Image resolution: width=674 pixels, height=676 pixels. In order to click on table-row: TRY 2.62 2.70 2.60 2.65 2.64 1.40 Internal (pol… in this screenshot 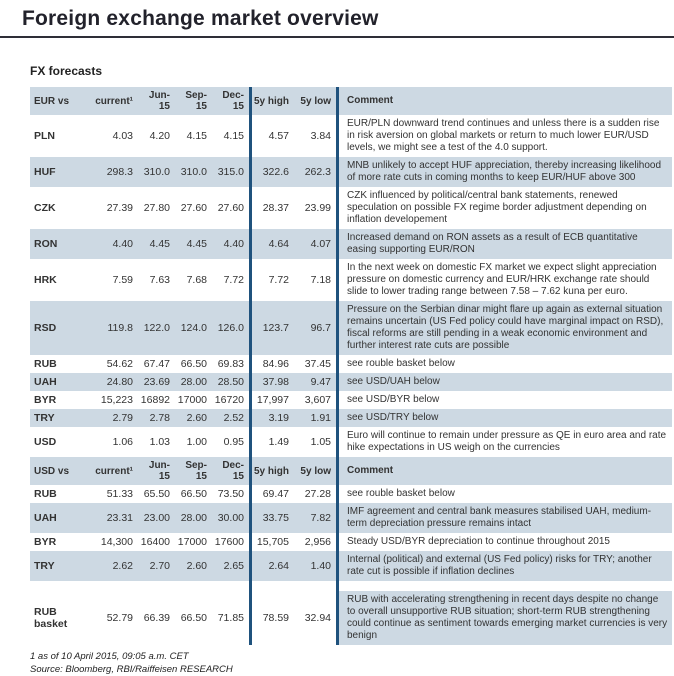, I will do `click(351, 566)`.